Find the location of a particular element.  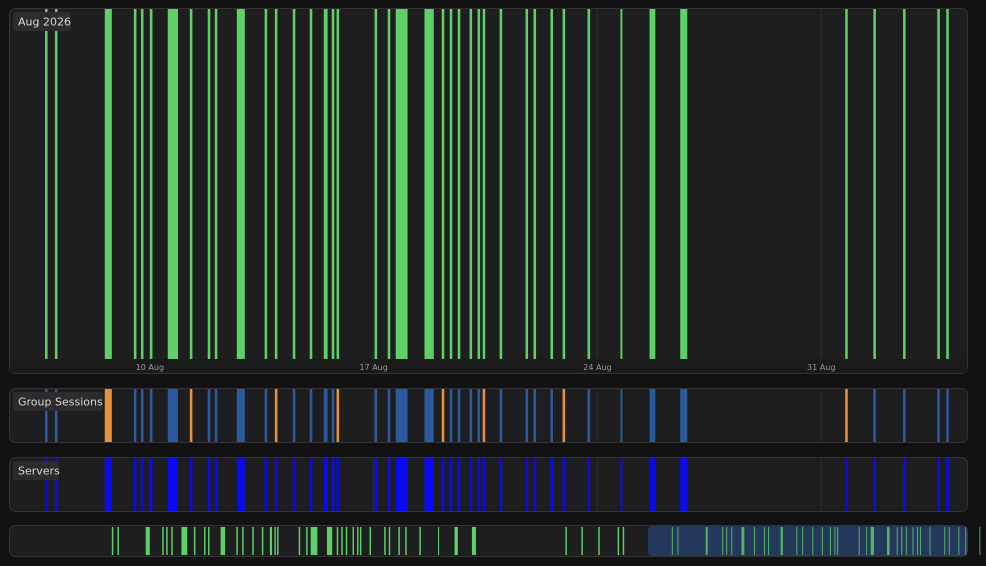

axis-strip is located at coordinates (488, 366).